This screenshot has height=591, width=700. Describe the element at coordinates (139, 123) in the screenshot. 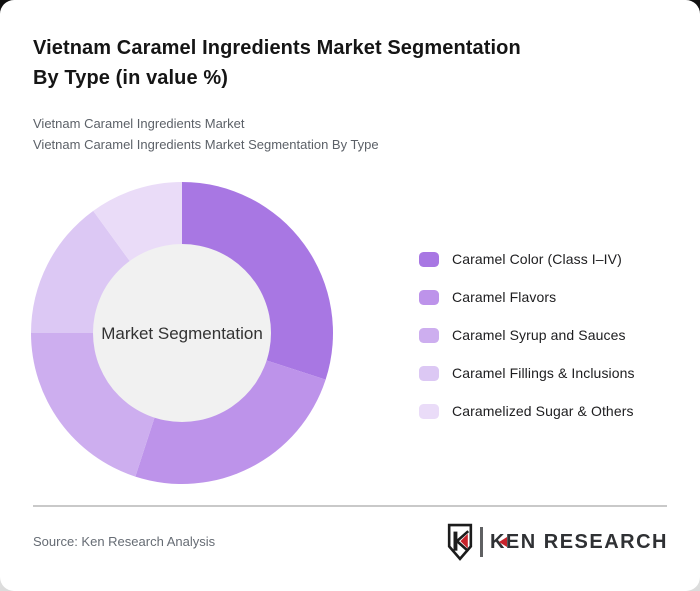

I see `chart-subtitle-market: Vietnam Caramel Ingredients Market` at that location.